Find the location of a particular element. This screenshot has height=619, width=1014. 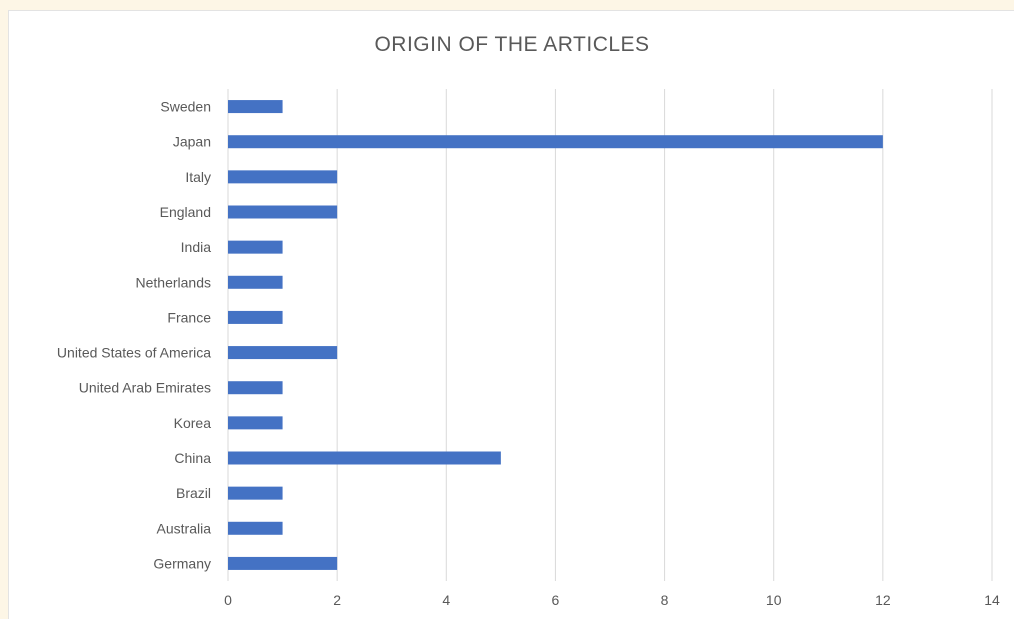

x-tick-label: 4 is located at coordinates (446, 600).